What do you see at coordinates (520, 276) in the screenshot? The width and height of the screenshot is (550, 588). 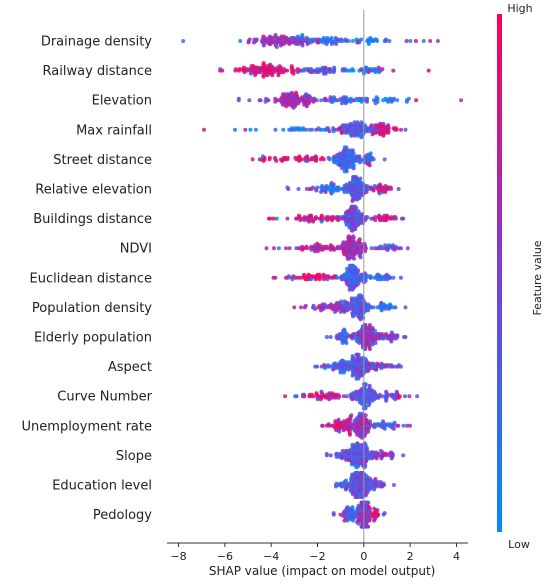 I see `colorbar: High Low Feature value` at bounding box center [520, 276].